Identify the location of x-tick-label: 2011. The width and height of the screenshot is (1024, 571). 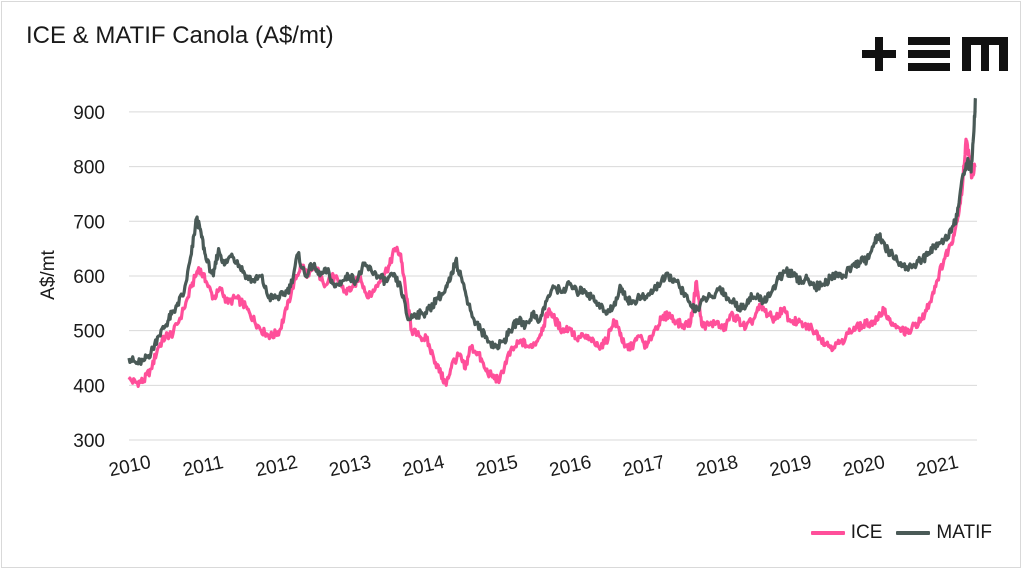
(203, 466).